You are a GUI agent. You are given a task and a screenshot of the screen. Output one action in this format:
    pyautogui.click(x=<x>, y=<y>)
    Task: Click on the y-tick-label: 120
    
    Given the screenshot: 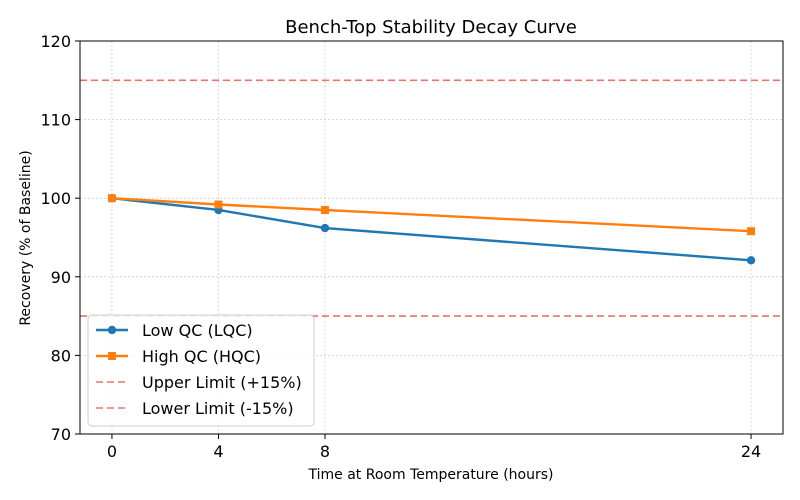 What is the action you would take?
    pyautogui.click(x=55, y=41)
    